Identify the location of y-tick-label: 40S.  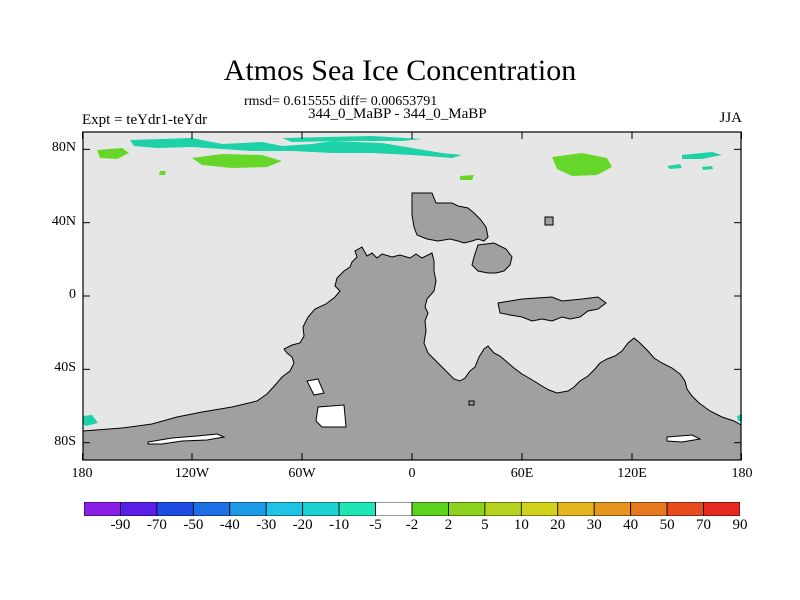
(65, 368).